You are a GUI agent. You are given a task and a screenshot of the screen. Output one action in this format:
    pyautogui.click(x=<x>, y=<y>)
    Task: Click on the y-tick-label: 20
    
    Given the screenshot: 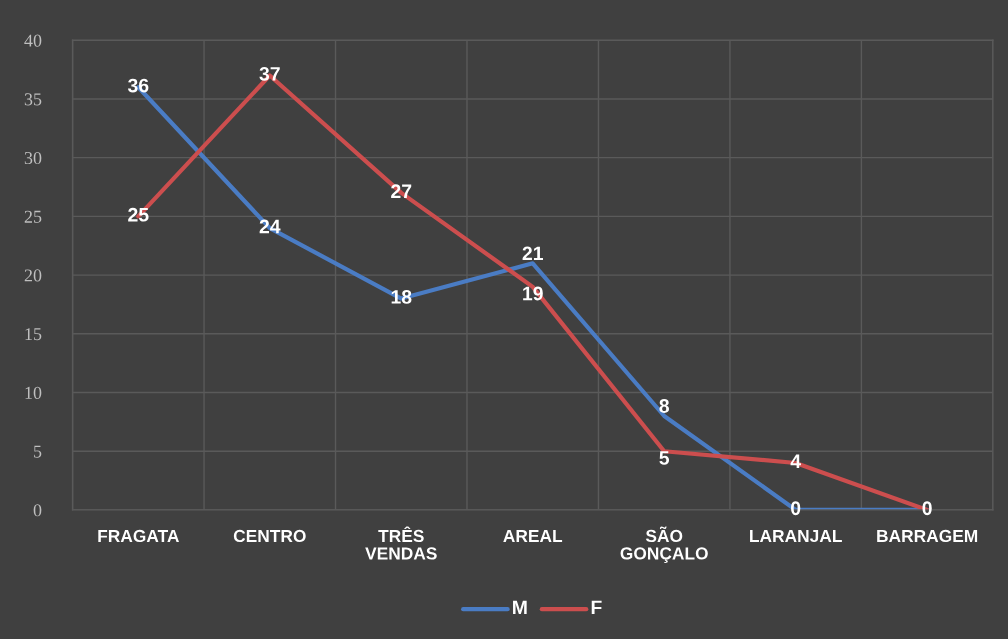 What is the action you would take?
    pyautogui.click(x=33, y=275)
    